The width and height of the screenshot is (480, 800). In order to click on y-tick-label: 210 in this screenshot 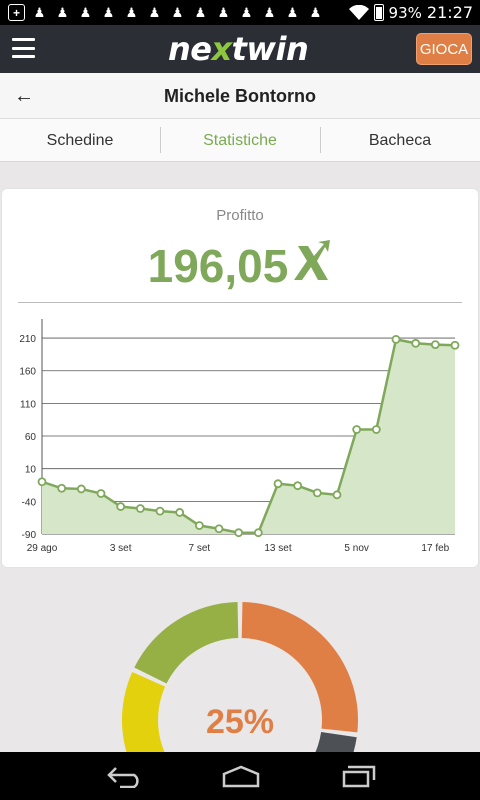, I will do `click(27, 339)`.